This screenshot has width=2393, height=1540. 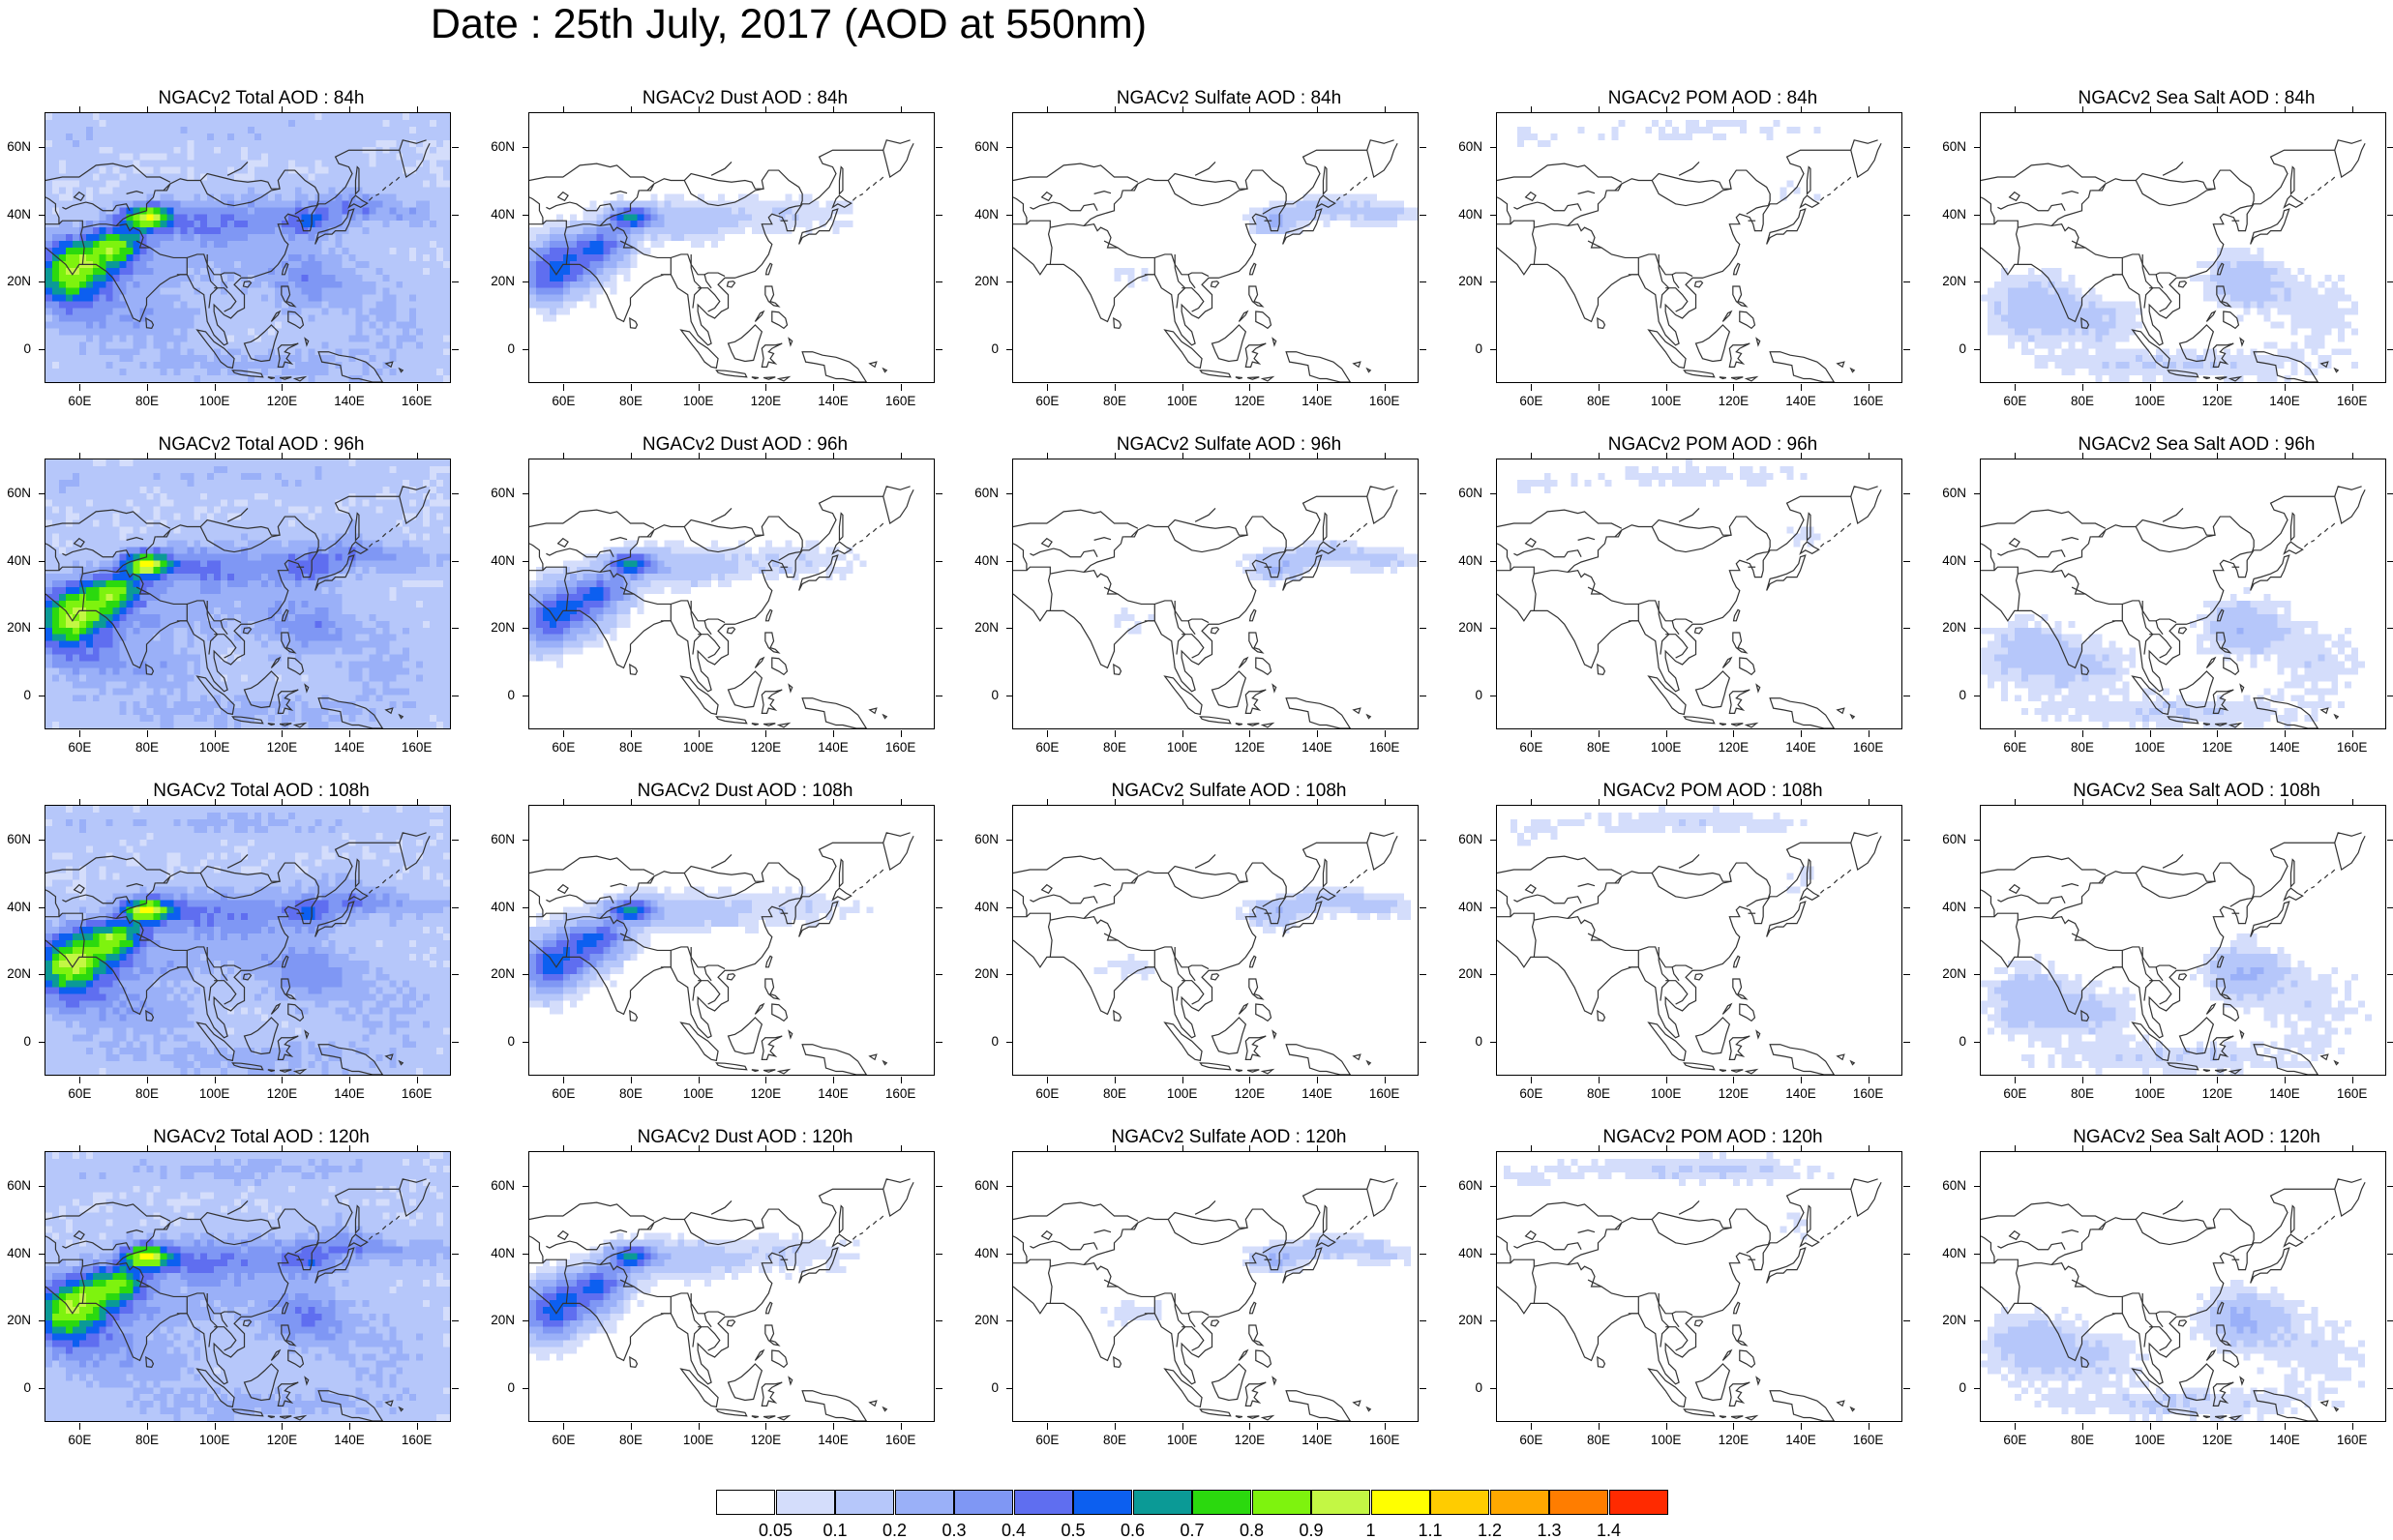 I want to click on colorbar-label: 0.6, so click(x=1133, y=1530).